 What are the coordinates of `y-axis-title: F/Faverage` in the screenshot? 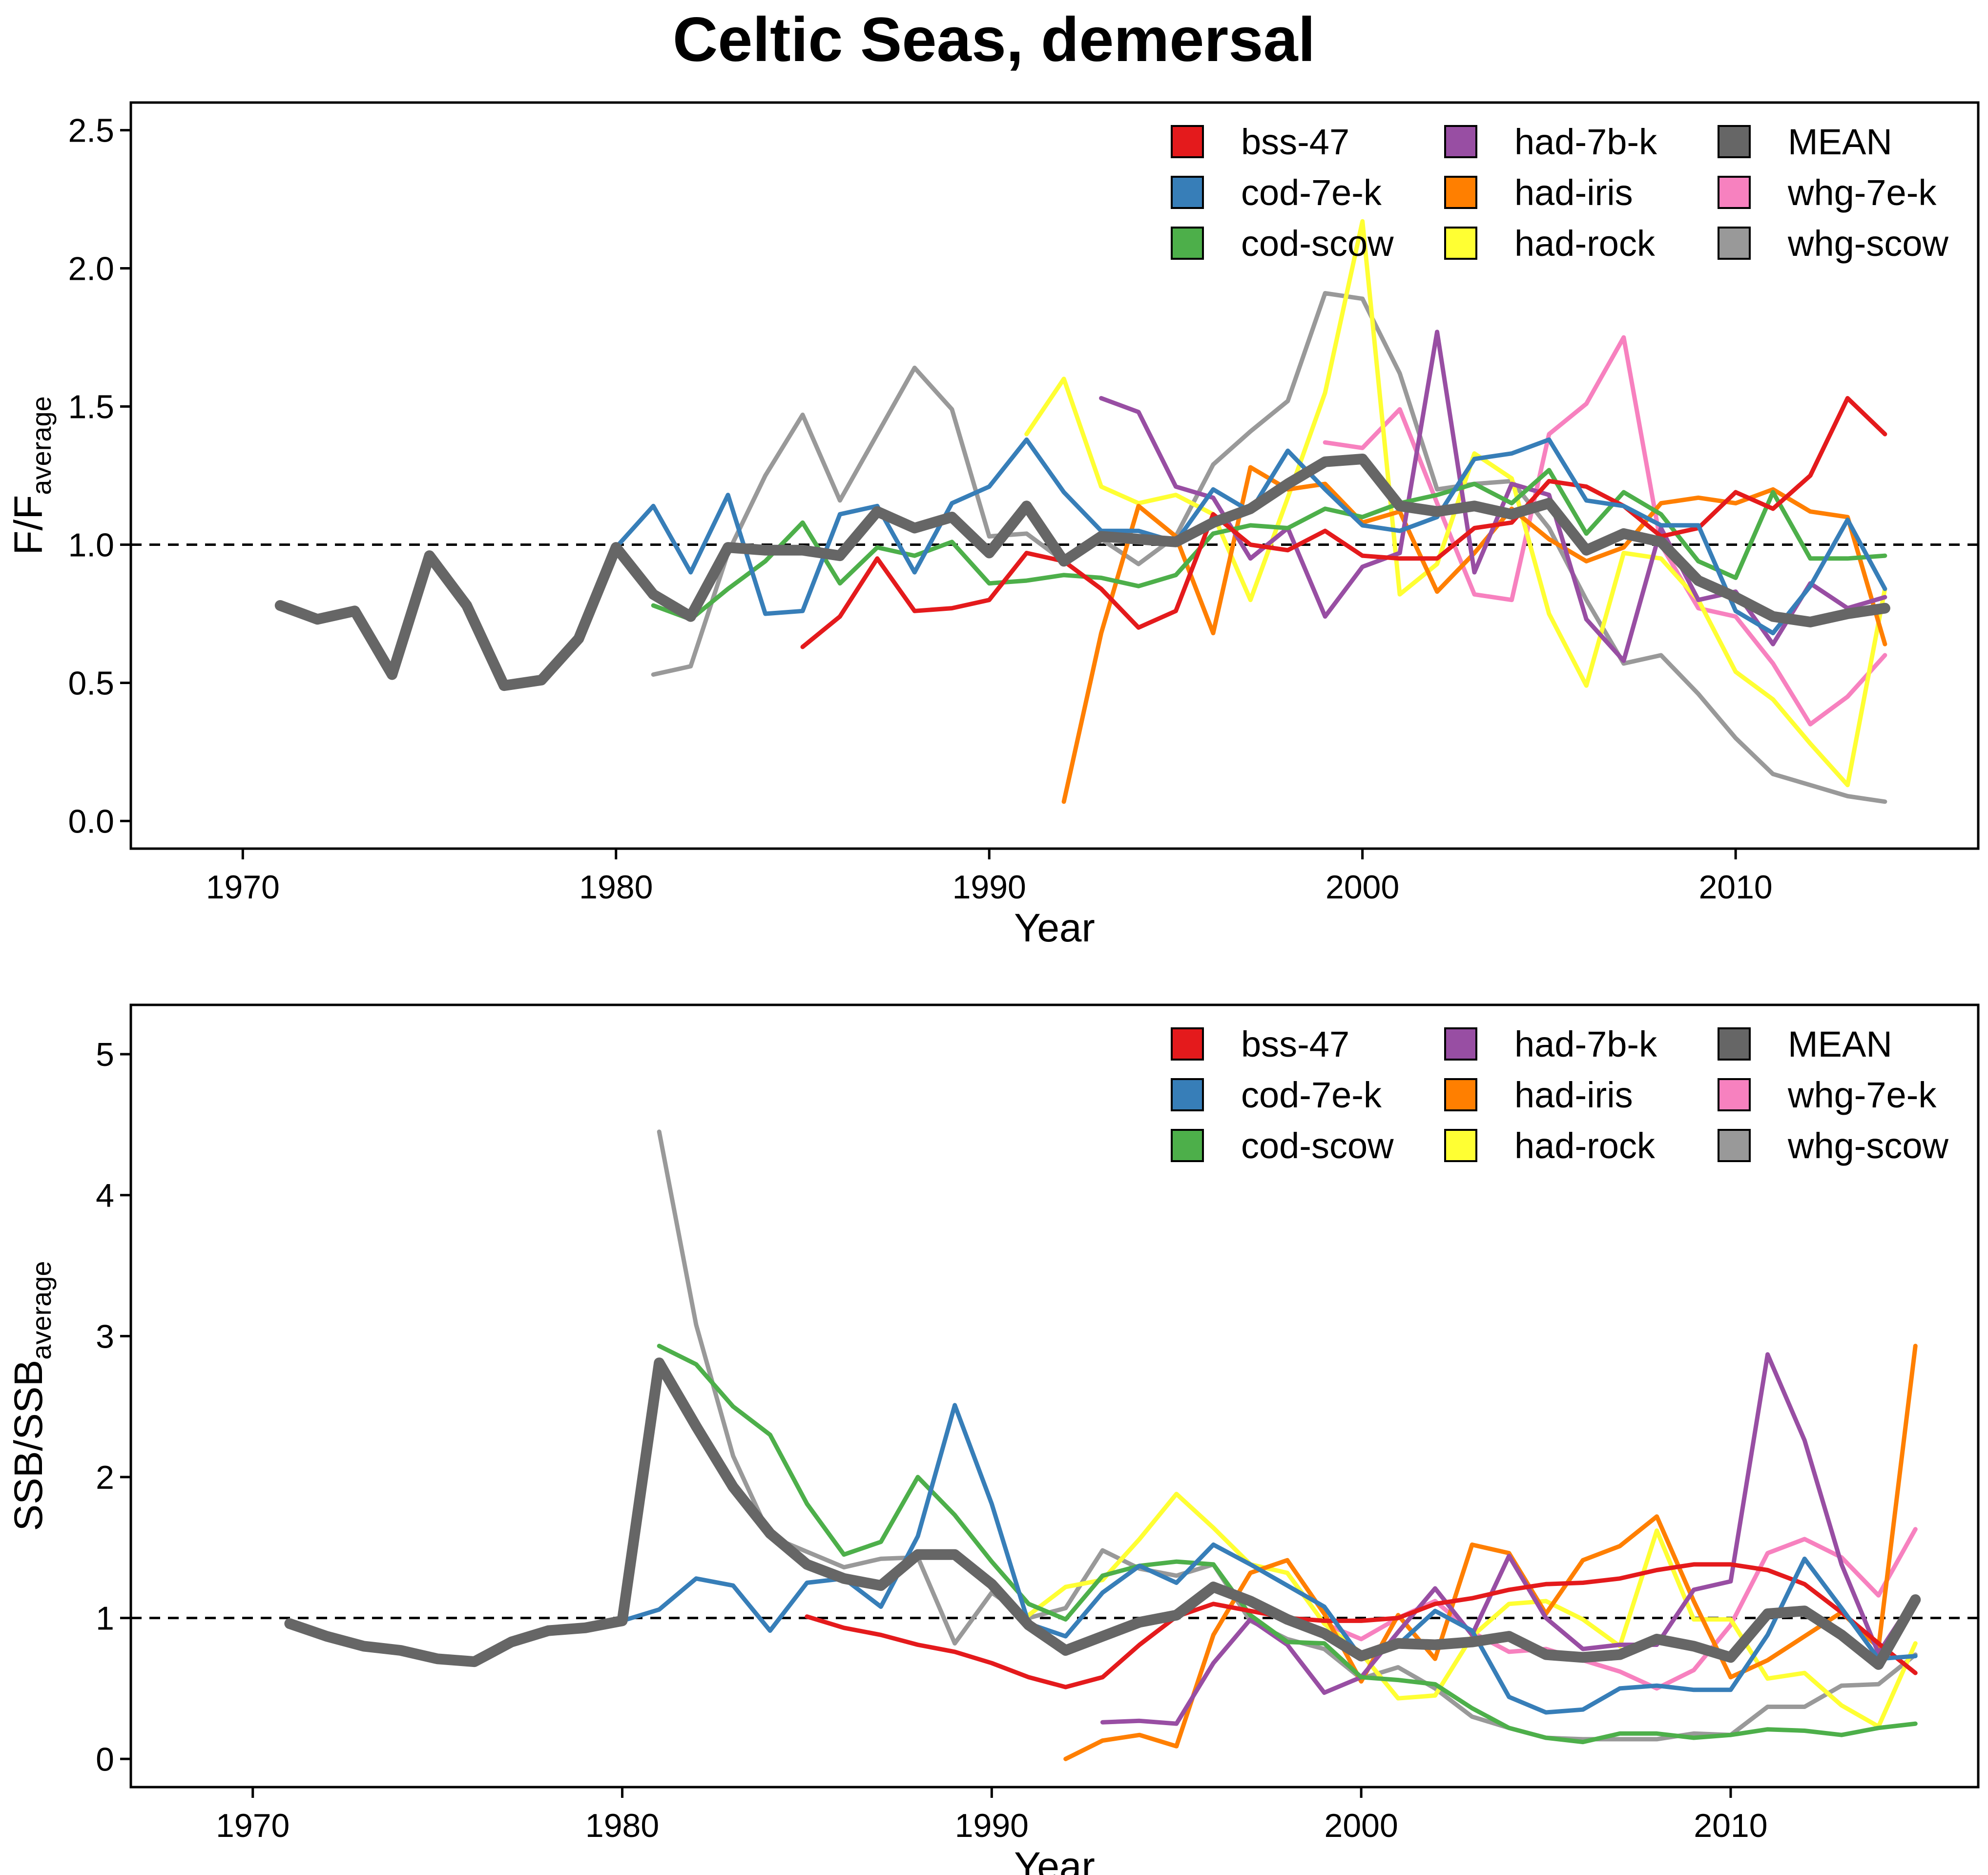 It's located at (31, 476).